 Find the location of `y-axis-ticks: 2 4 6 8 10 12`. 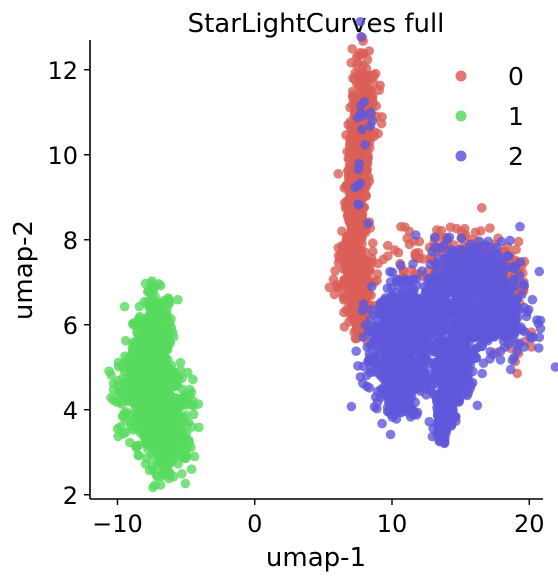

y-axis-ticks: 2 4 6 8 10 12 is located at coordinates (68, 283).